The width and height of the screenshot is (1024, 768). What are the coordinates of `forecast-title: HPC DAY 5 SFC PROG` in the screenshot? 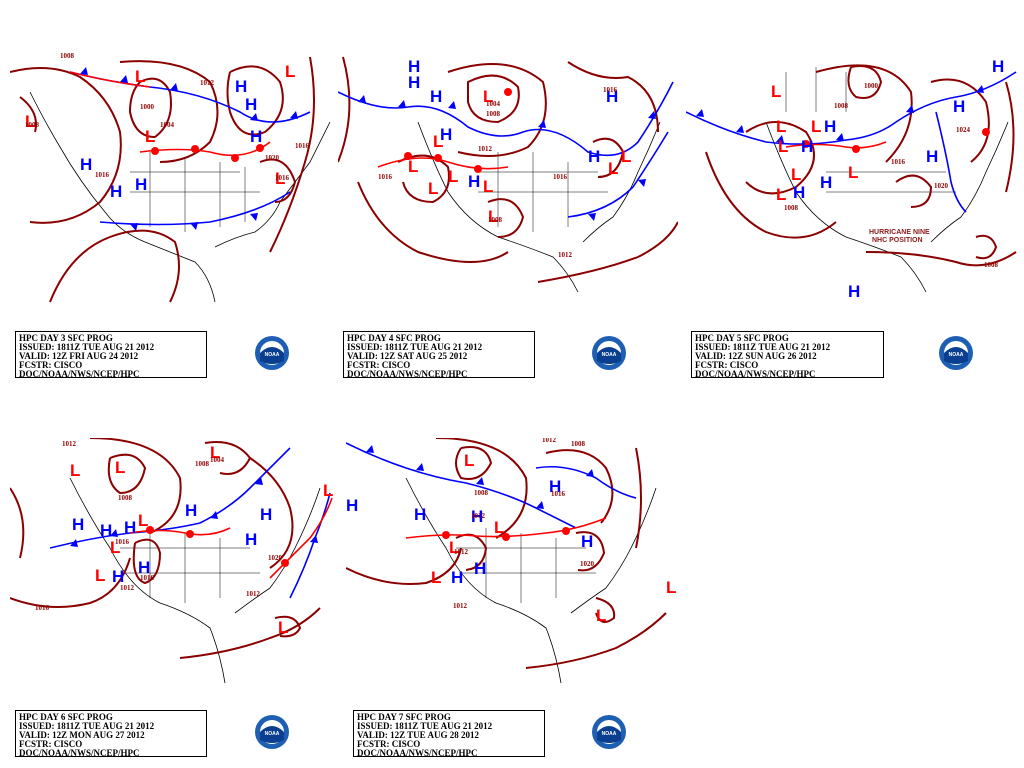 It's located at (742, 338).